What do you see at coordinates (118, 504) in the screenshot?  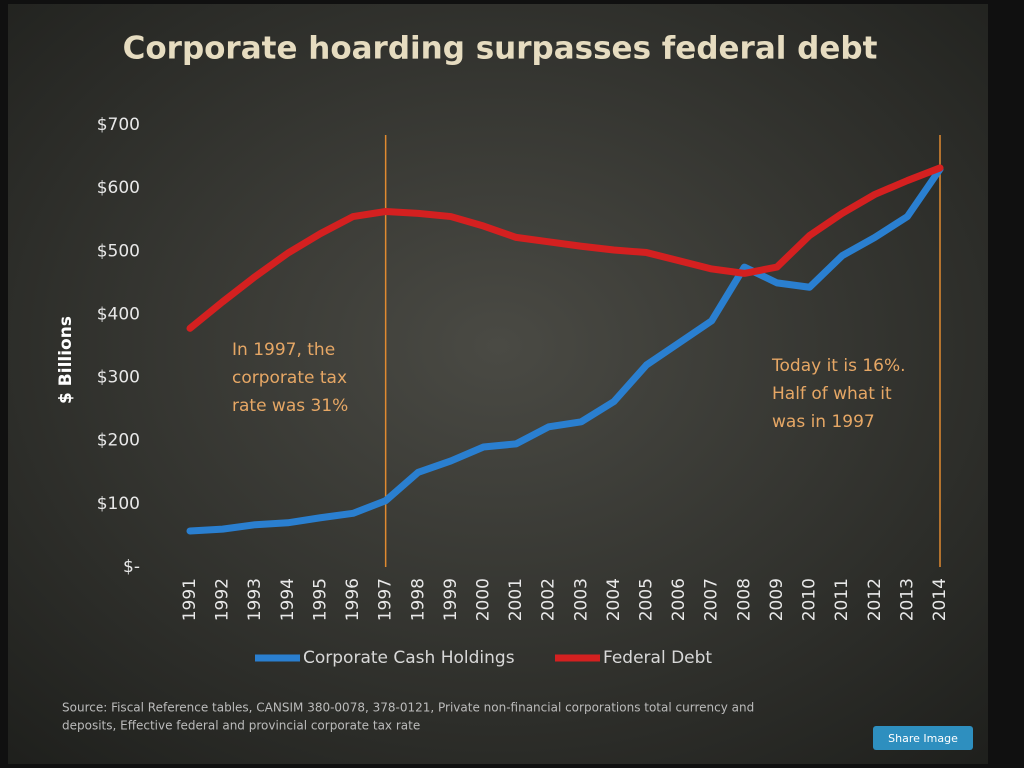 I see `y-tick-label: $100` at bounding box center [118, 504].